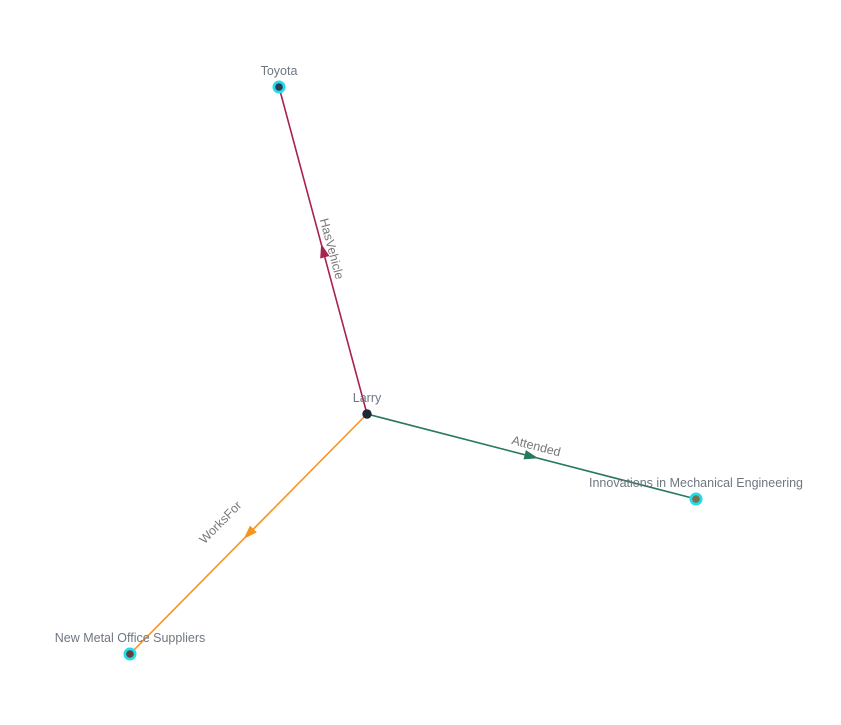  Describe the element at coordinates (531, 455) in the screenshot. I see `arrowhead-attended-icon` at that location.